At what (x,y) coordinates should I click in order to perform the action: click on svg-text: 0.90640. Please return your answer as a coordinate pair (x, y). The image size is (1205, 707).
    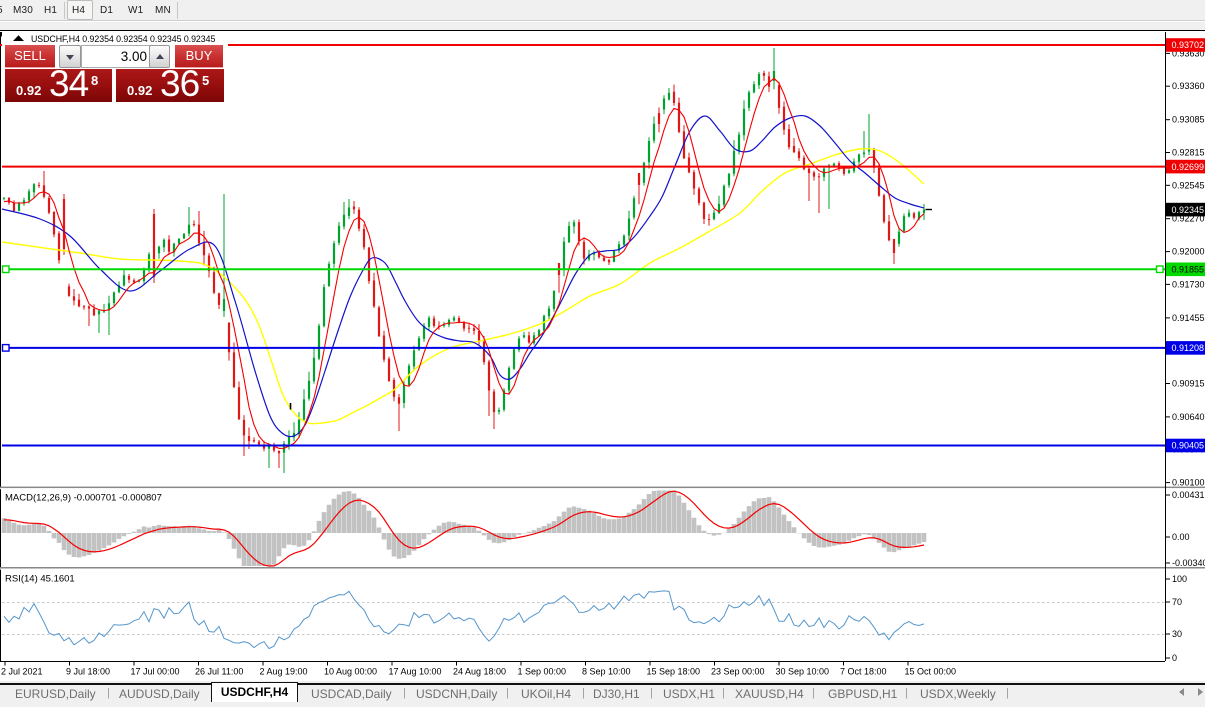
    Looking at the image, I should click on (1188, 417).